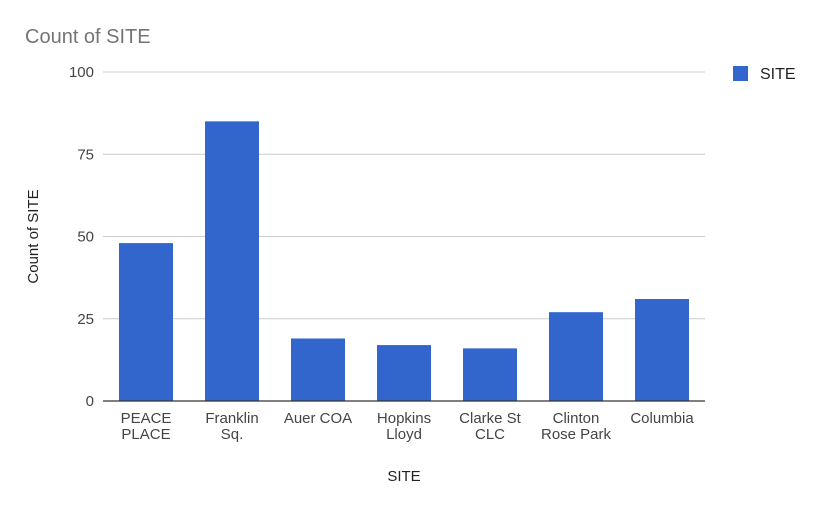 This screenshot has height=515, width=825. I want to click on y-tick-label: 0, so click(90, 401).